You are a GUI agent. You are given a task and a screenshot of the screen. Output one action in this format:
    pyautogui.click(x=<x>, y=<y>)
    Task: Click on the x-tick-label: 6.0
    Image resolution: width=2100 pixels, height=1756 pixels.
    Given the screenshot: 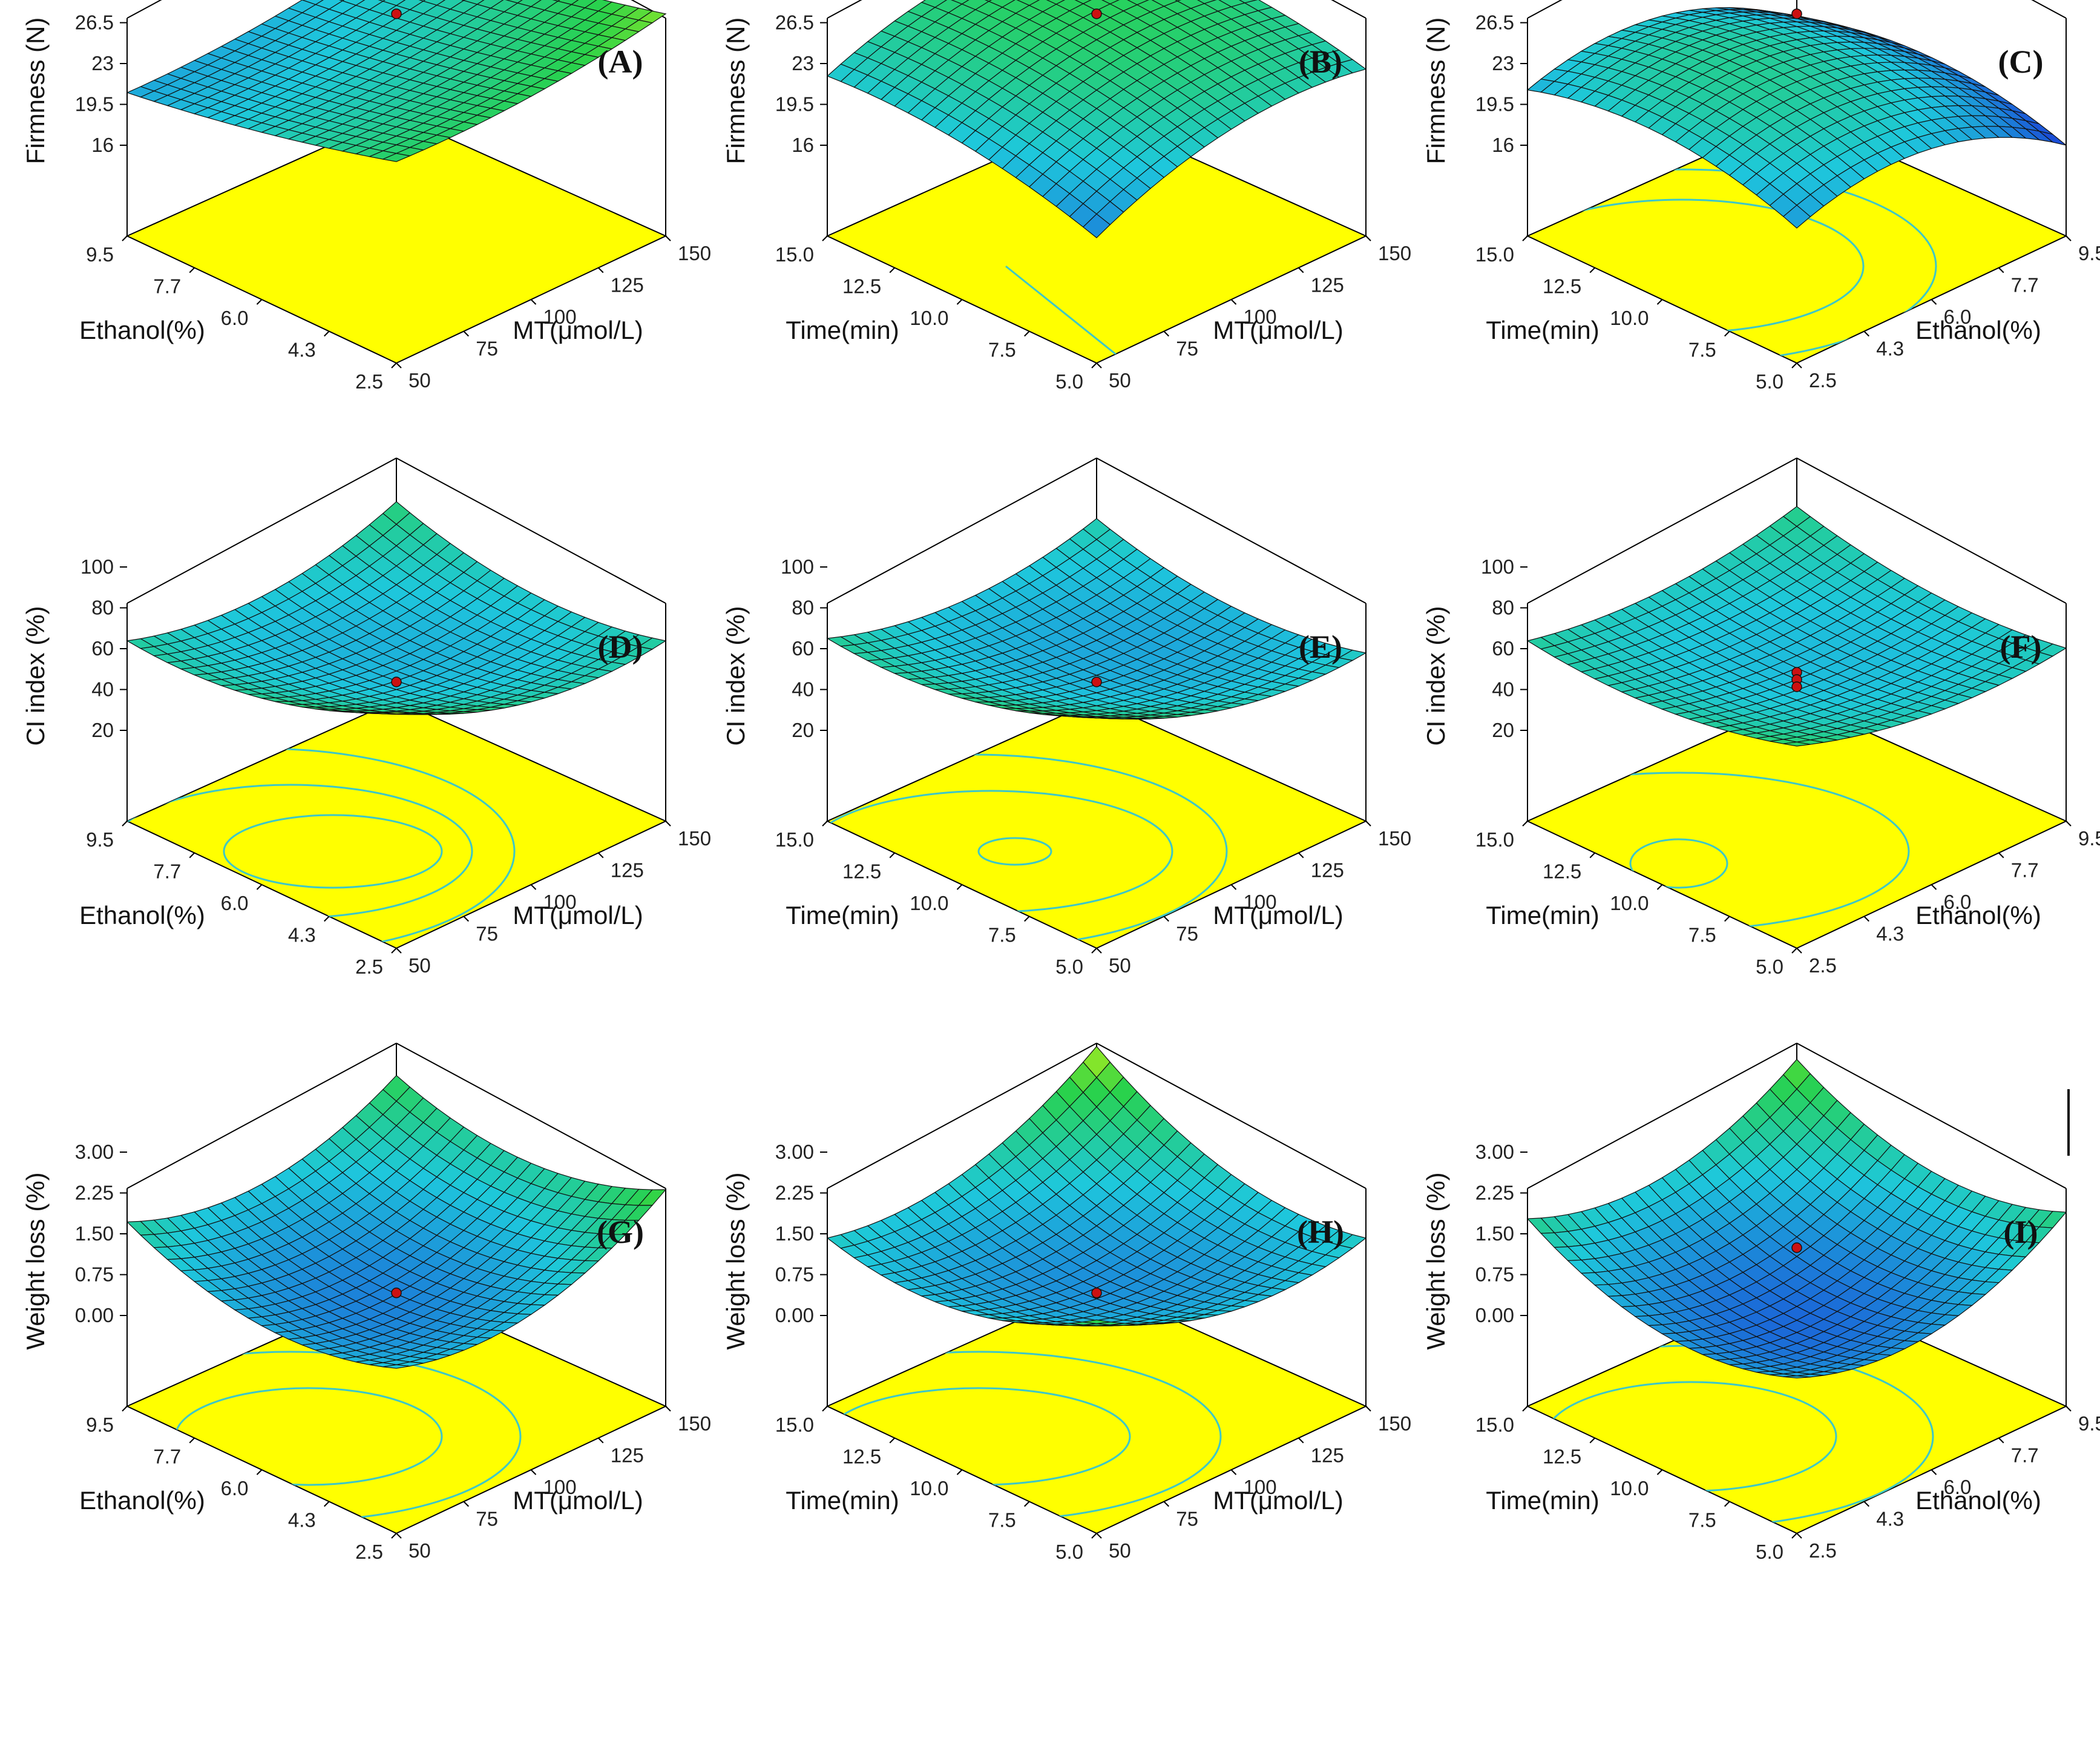 What is the action you would take?
    pyautogui.click(x=1958, y=317)
    